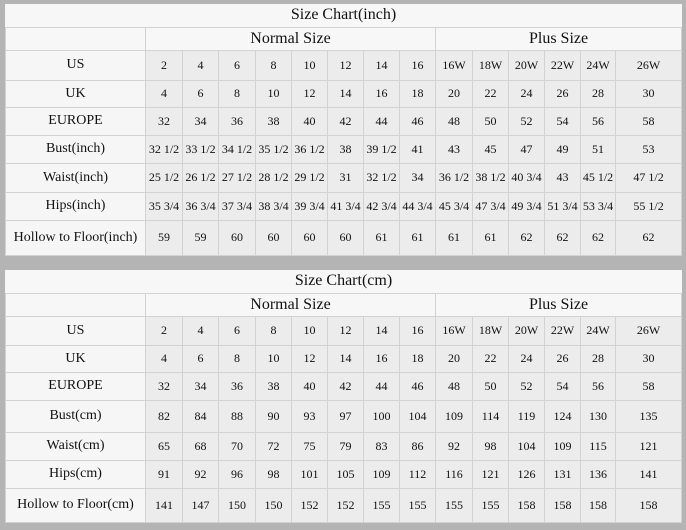  Describe the element at coordinates (490, 65) in the screenshot. I see `size-cell: 18W` at that location.